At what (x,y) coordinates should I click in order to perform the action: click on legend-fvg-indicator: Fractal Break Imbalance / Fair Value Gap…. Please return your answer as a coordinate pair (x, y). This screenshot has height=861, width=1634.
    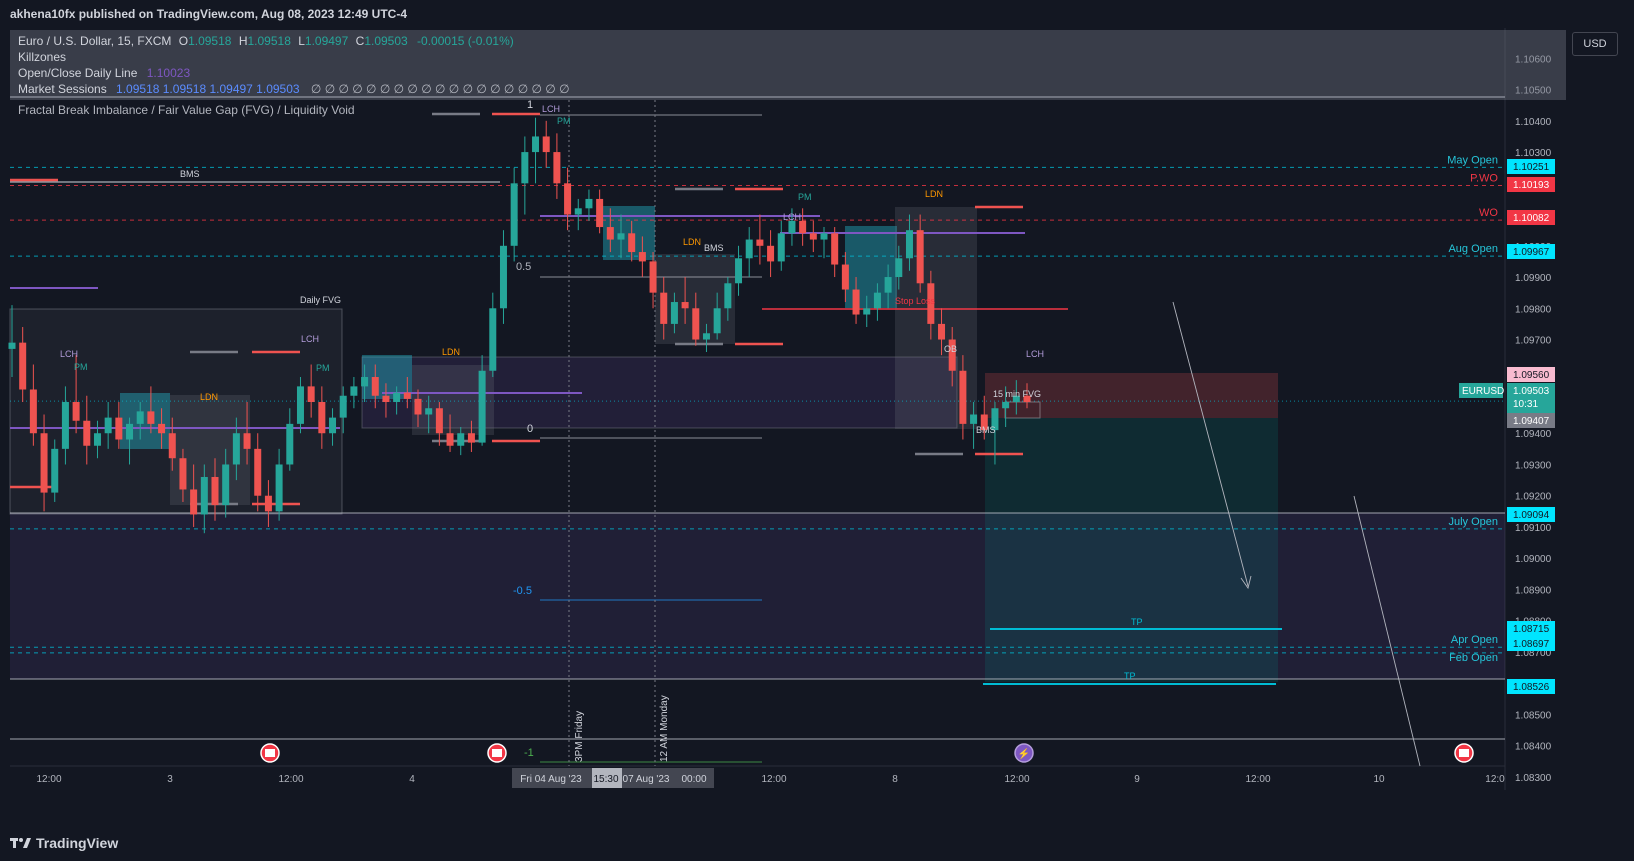
    Looking at the image, I should click on (186, 110).